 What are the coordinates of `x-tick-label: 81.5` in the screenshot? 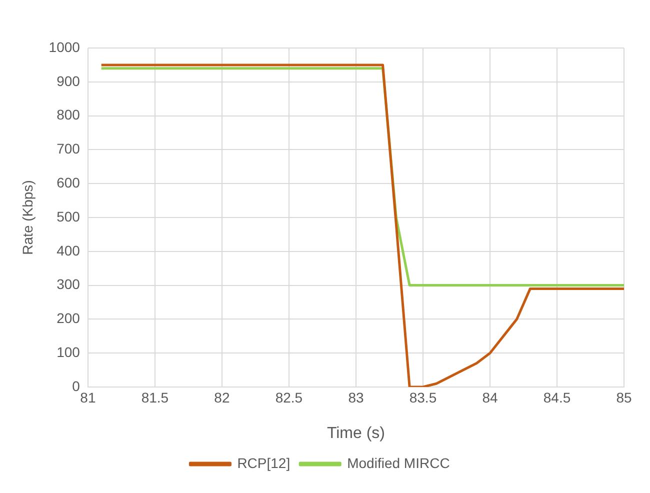 It's located at (155, 397).